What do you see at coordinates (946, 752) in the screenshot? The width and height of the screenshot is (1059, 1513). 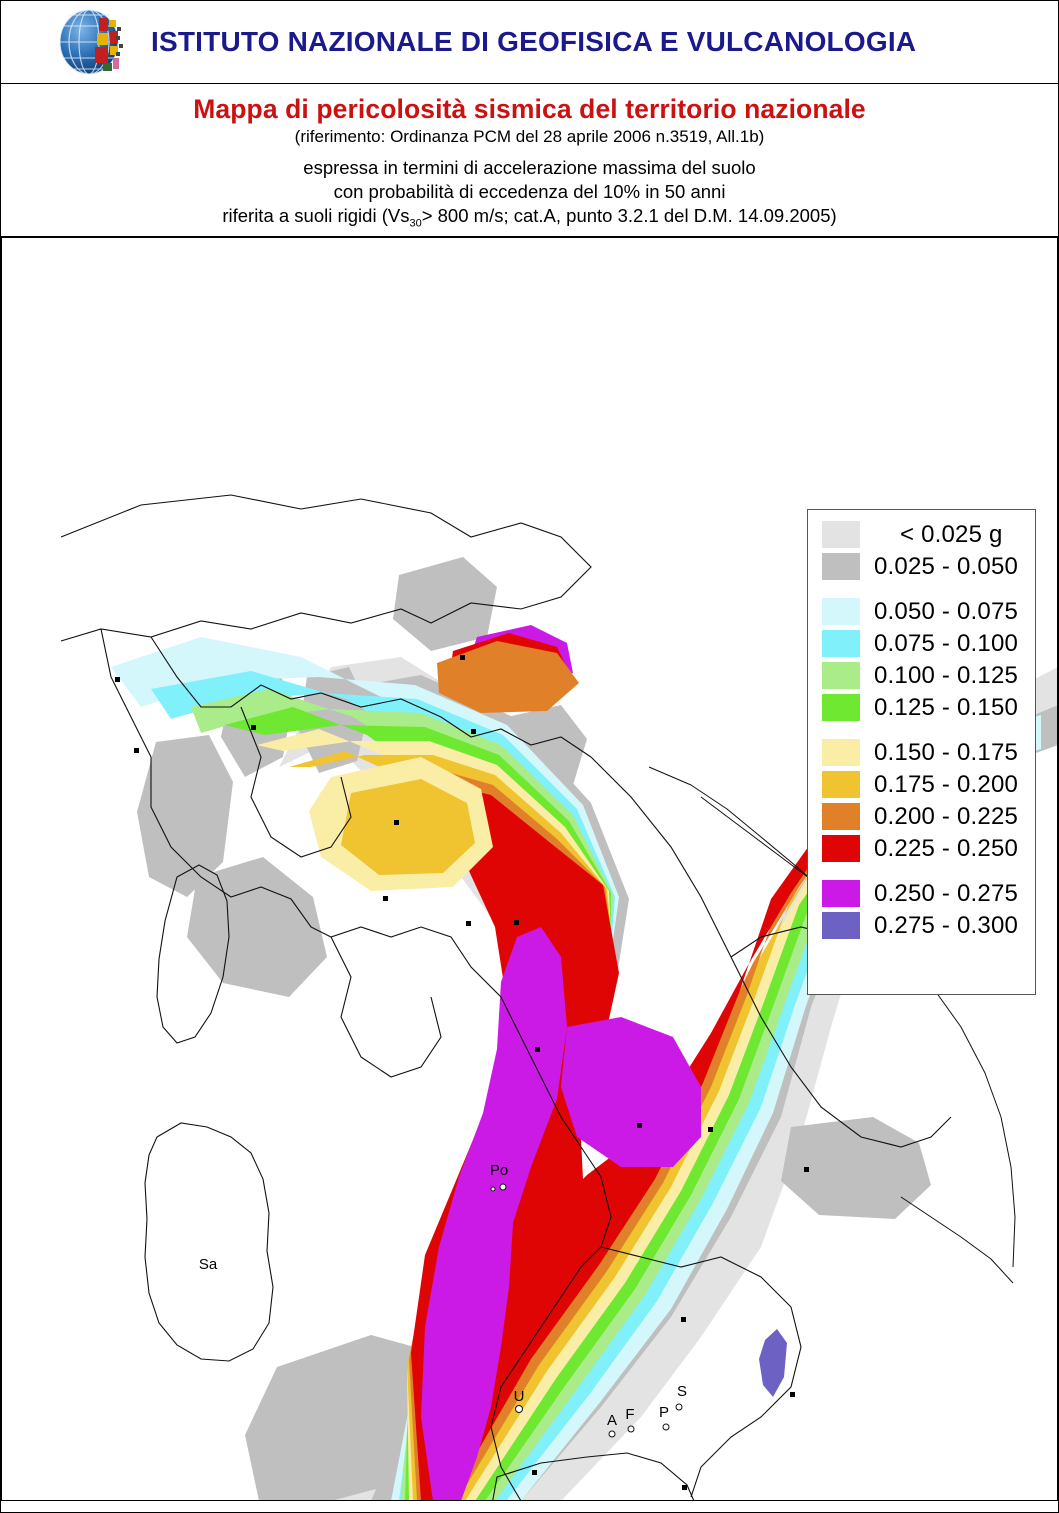 I see `legend-label-6: 0.150 - 0.175` at bounding box center [946, 752].